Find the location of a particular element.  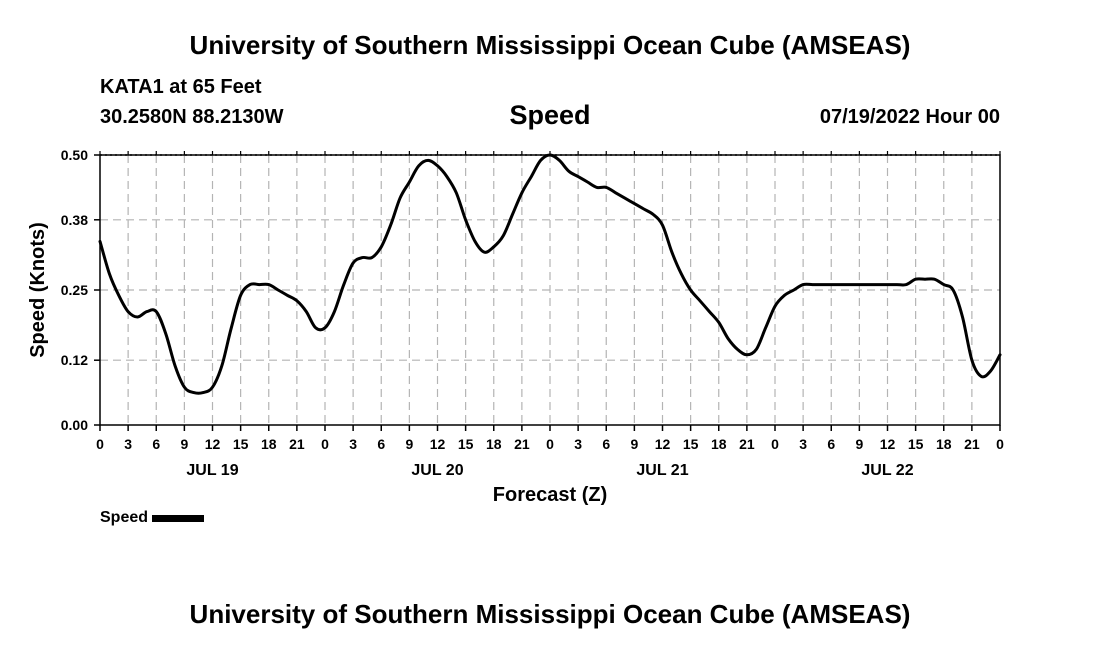

x-axis-title: Forecast (Z) is located at coordinates (550, 495).